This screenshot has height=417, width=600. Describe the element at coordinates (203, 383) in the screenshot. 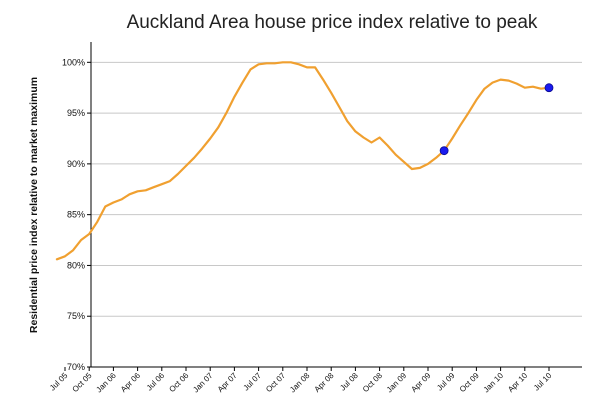

I see `x-tick-label: Jan 07` at that location.